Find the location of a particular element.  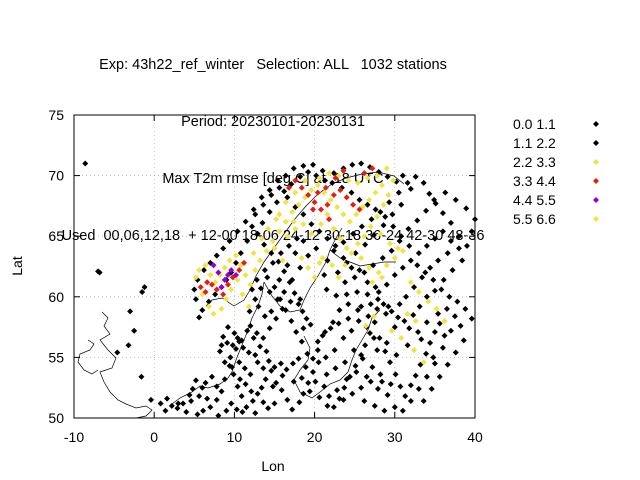

legend-label: 4.4 5.5 is located at coordinates (534, 200).